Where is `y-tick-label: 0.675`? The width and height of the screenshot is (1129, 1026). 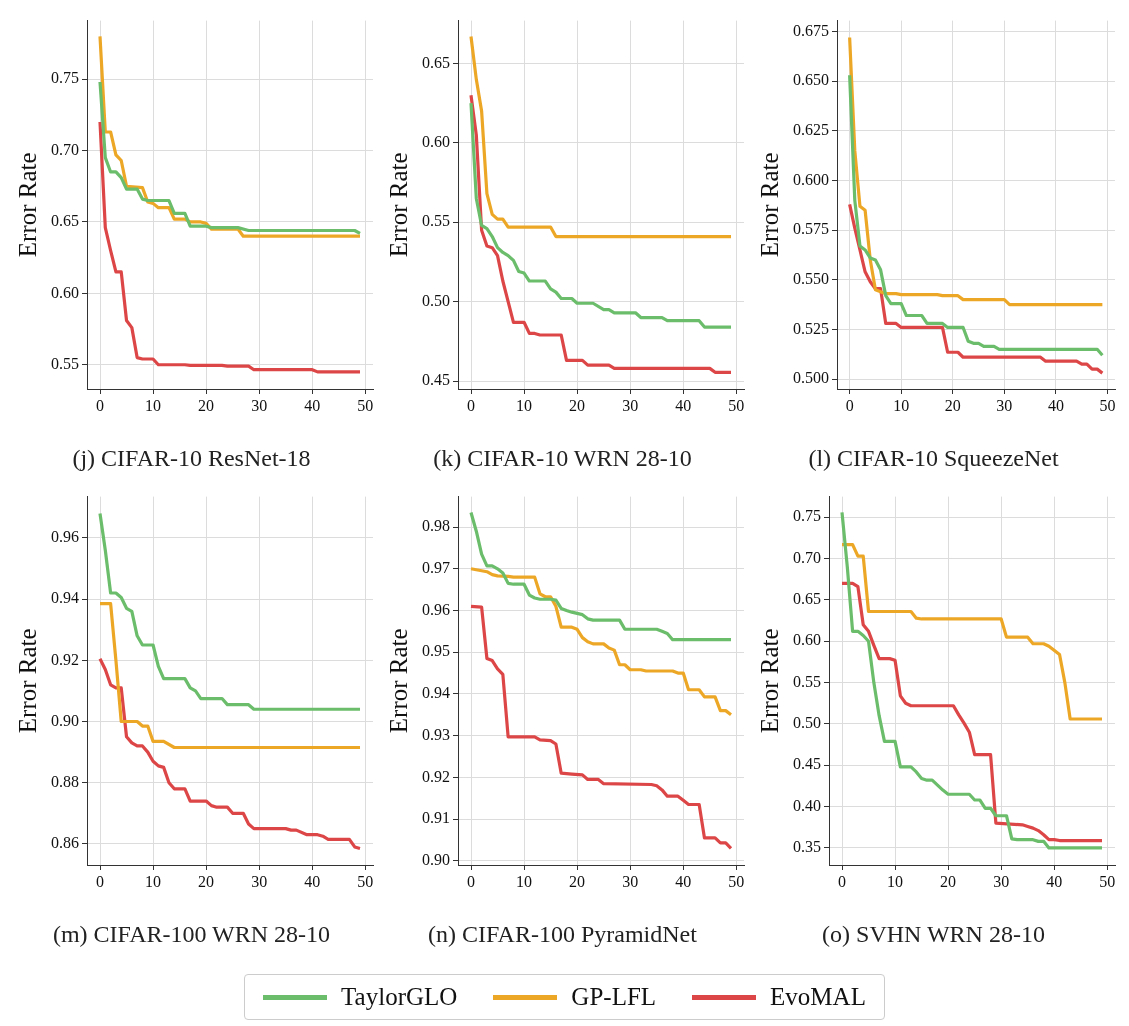
y-tick-label: 0.675 is located at coordinates (811, 30).